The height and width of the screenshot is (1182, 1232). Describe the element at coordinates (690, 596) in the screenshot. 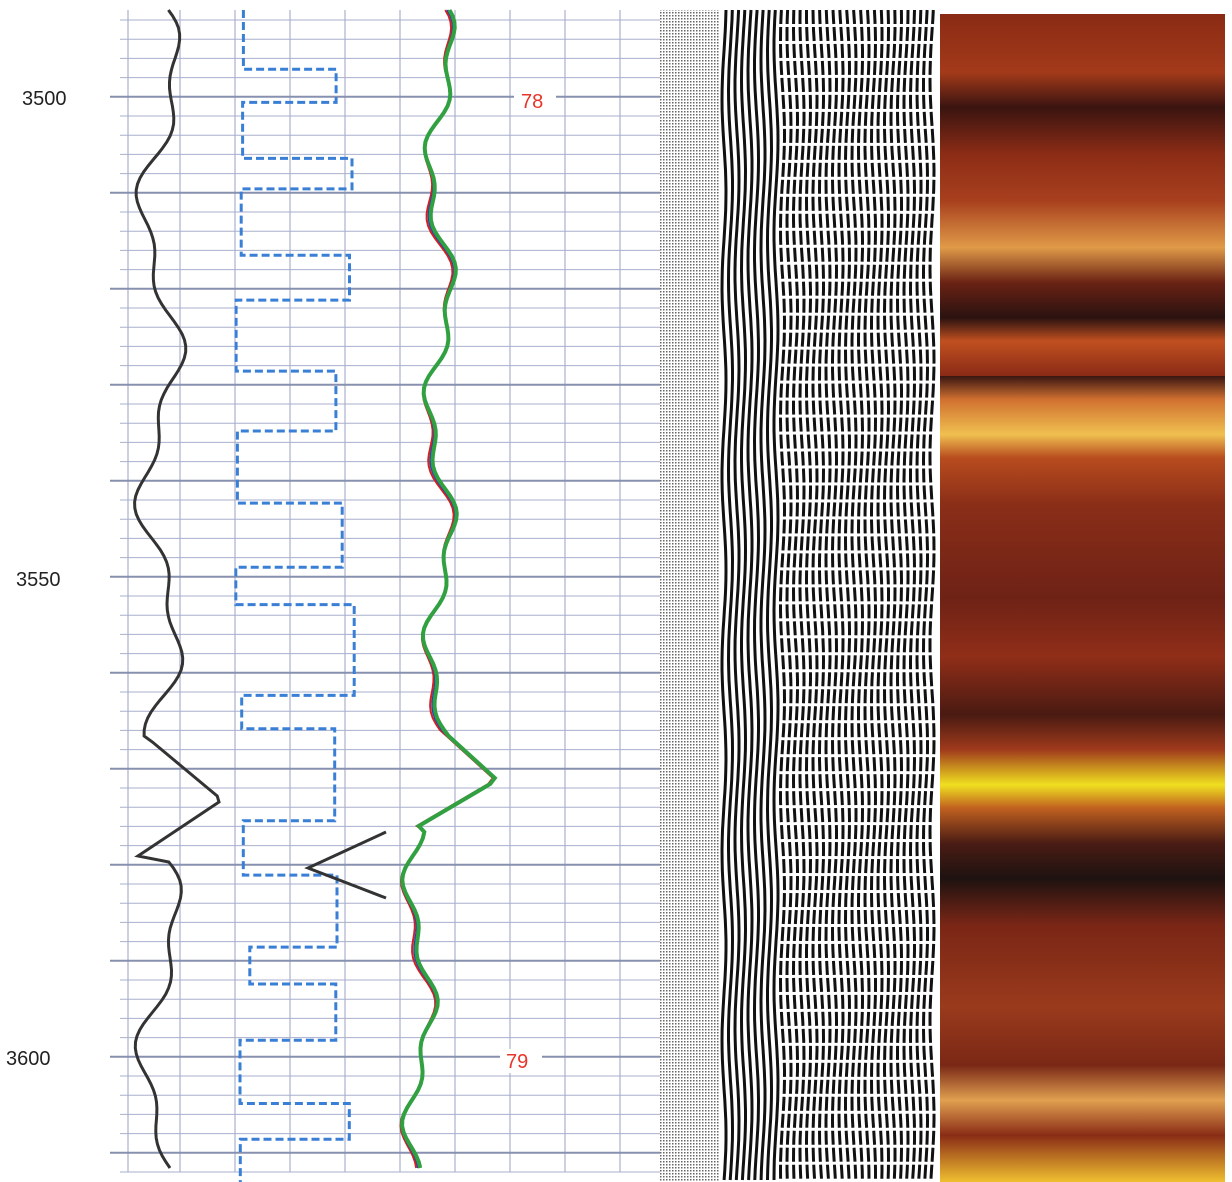

I see `gray-track` at that location.